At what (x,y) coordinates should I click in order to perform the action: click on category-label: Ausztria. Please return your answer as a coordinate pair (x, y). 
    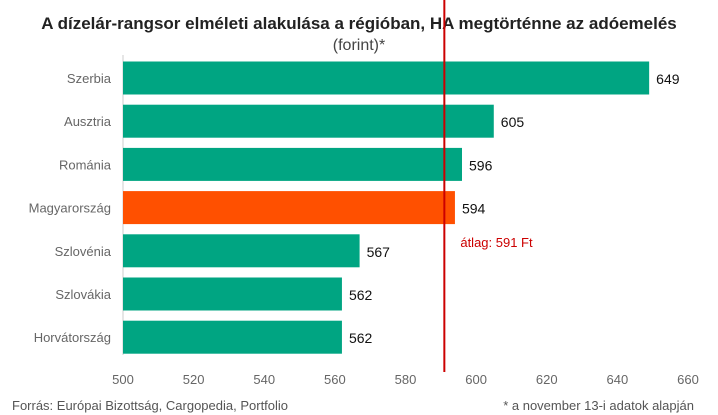
    Looking at the image, I should click on (88, 121).